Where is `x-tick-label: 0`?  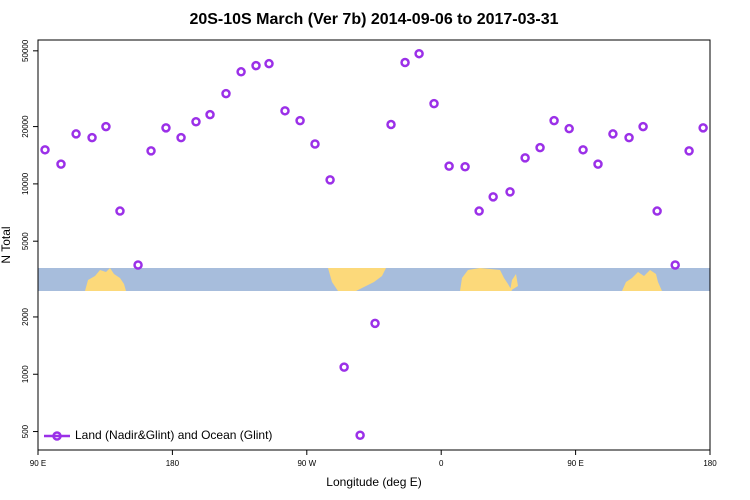
x-tick-label: 0 is located at coordinates (441, 463).